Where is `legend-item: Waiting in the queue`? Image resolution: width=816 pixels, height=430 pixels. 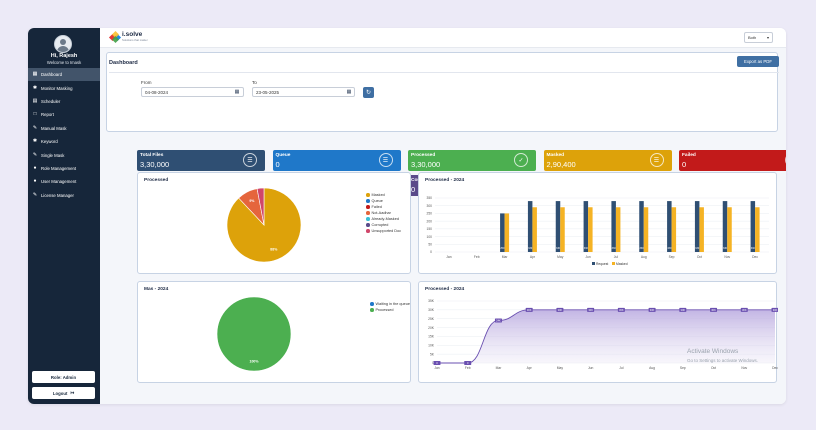 legend-item: Waiting in the queue is located at coordinates (390, 304).